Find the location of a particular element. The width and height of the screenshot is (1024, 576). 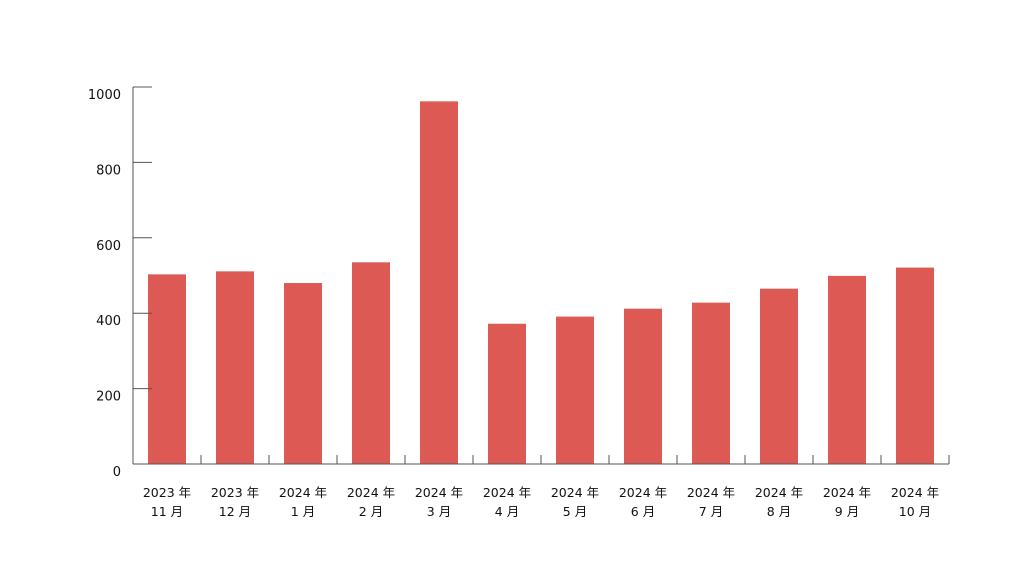

y-tick-label: 800 is located at coordinates (108, 170).